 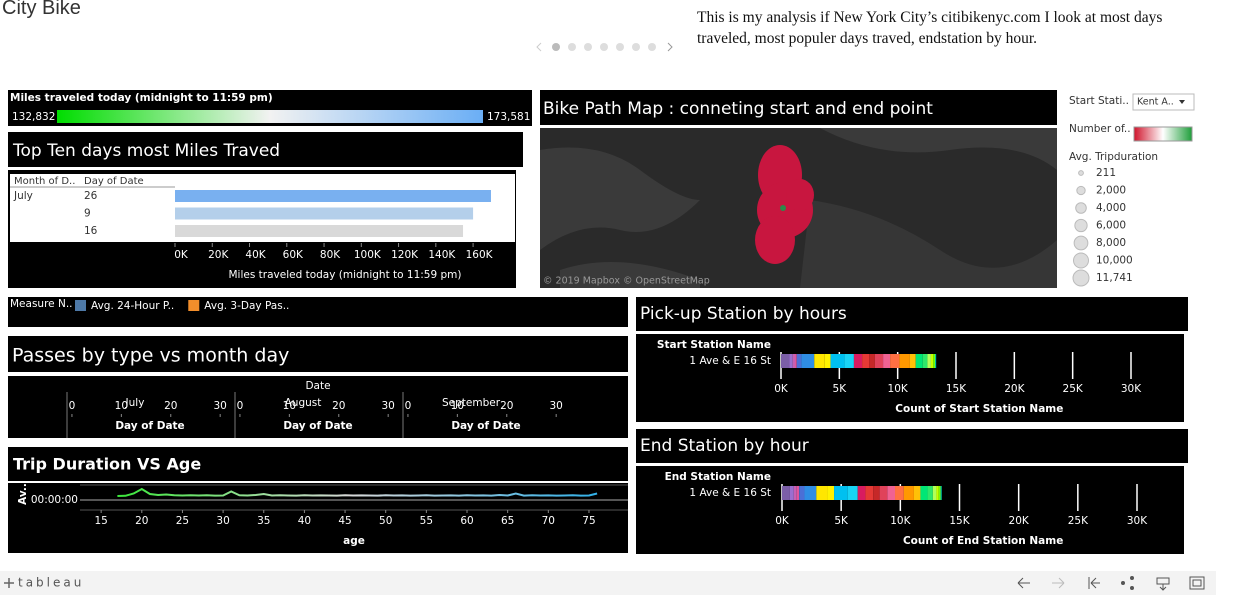 I want to click on row-label: 26, so click(x=91, y=196).